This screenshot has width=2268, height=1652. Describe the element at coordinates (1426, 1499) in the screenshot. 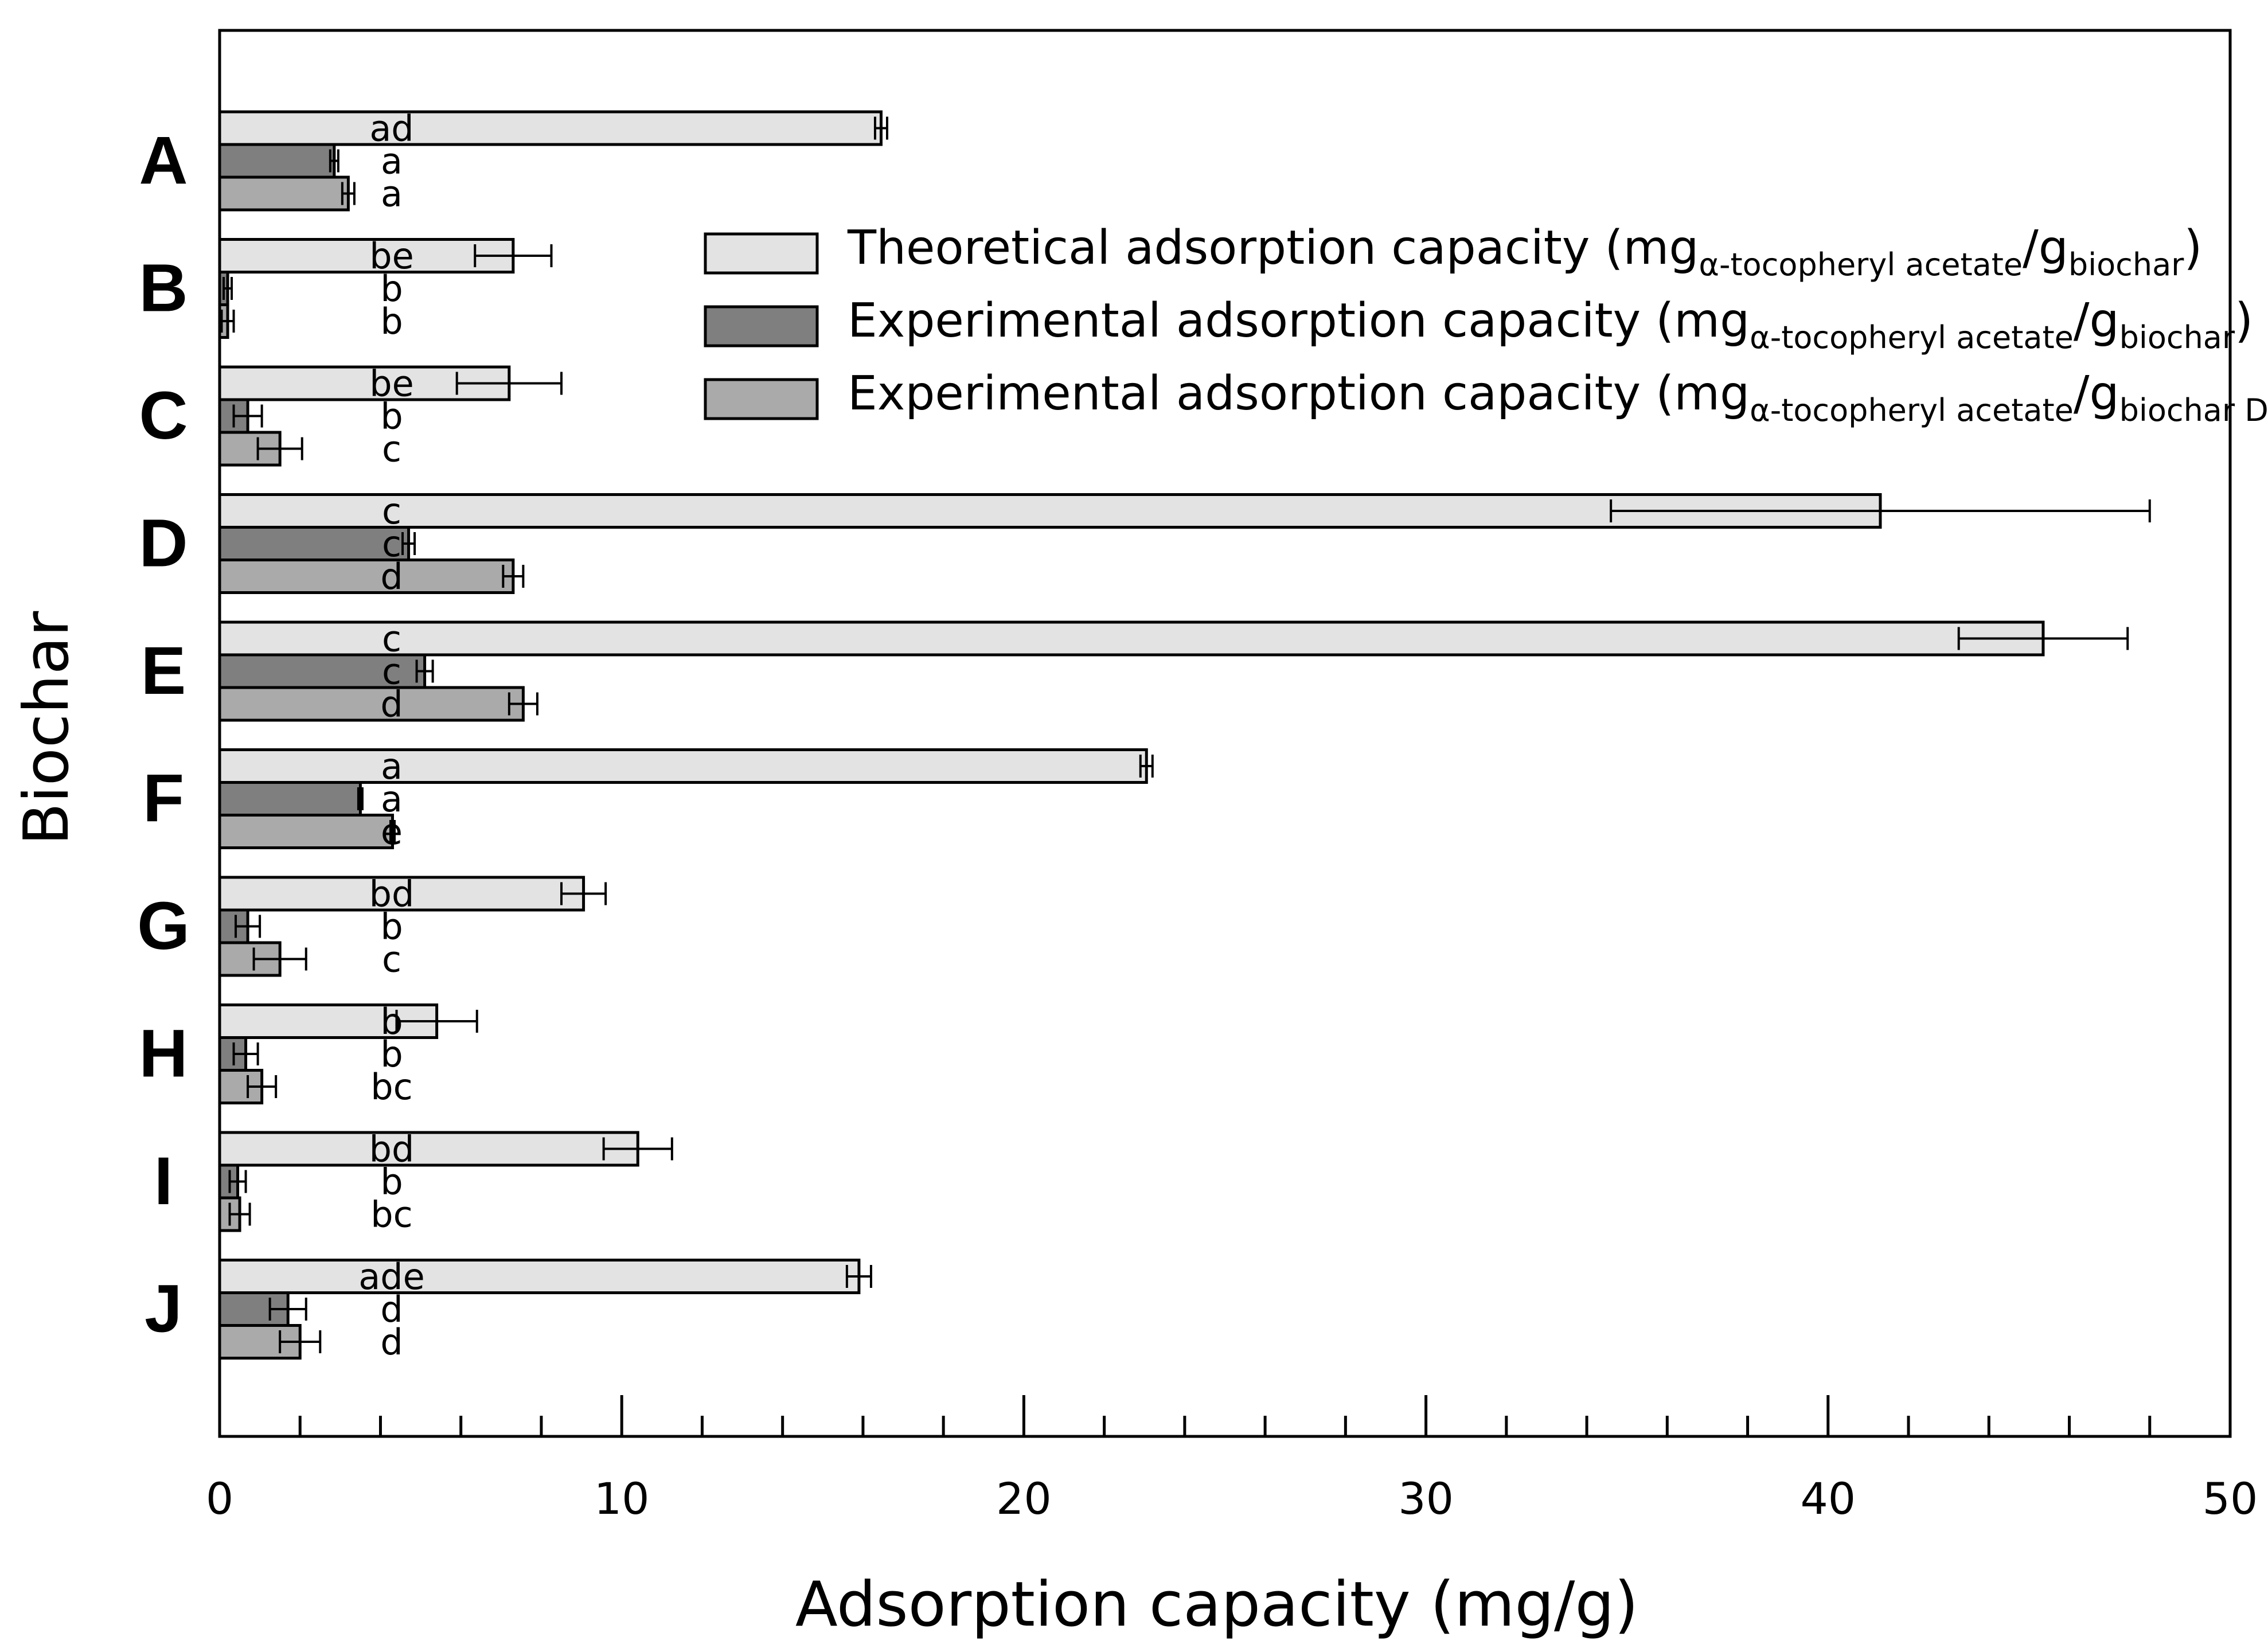

I see `x-tick-label: 30` at that location.